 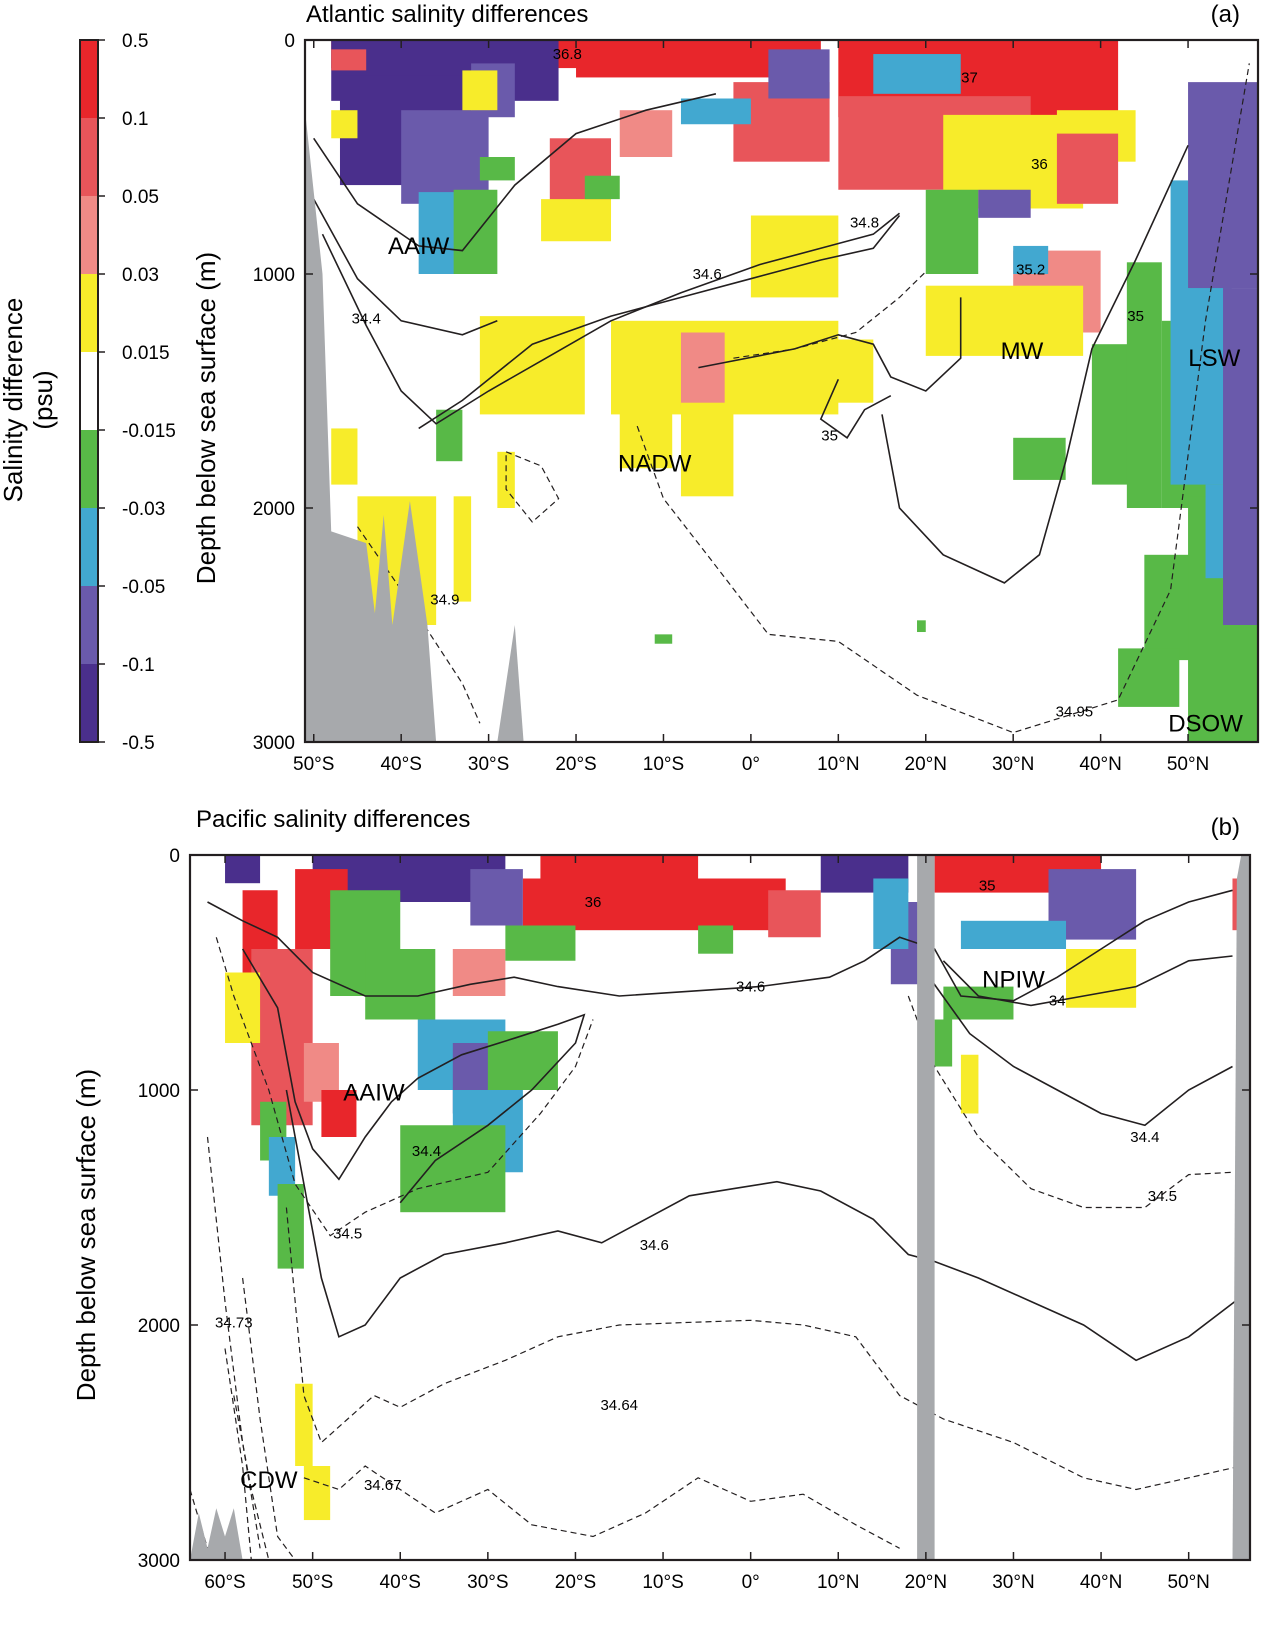 What do you see at coordinates (444, 599) in the screenshot?
I see `atlantic-contour-label: 34.9` at bounding box center [444, 599].